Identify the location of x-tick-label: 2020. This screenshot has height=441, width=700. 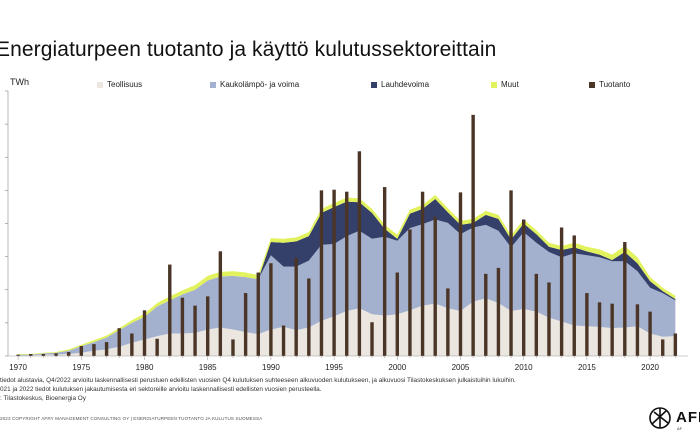
(650, 367).